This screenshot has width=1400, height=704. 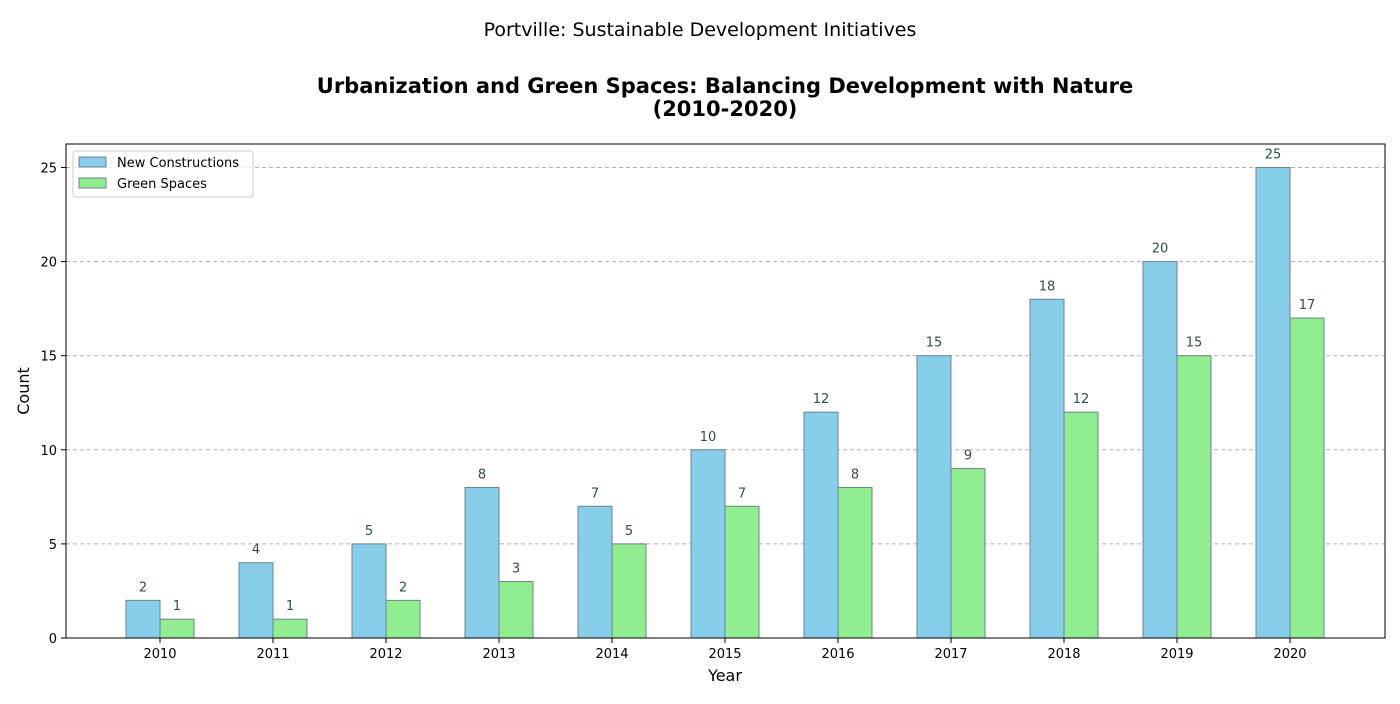 What do you see at coordinates (53, 639) in the screenshot?
I see `y-tick-label: 0` at bounding box center [53, 639].